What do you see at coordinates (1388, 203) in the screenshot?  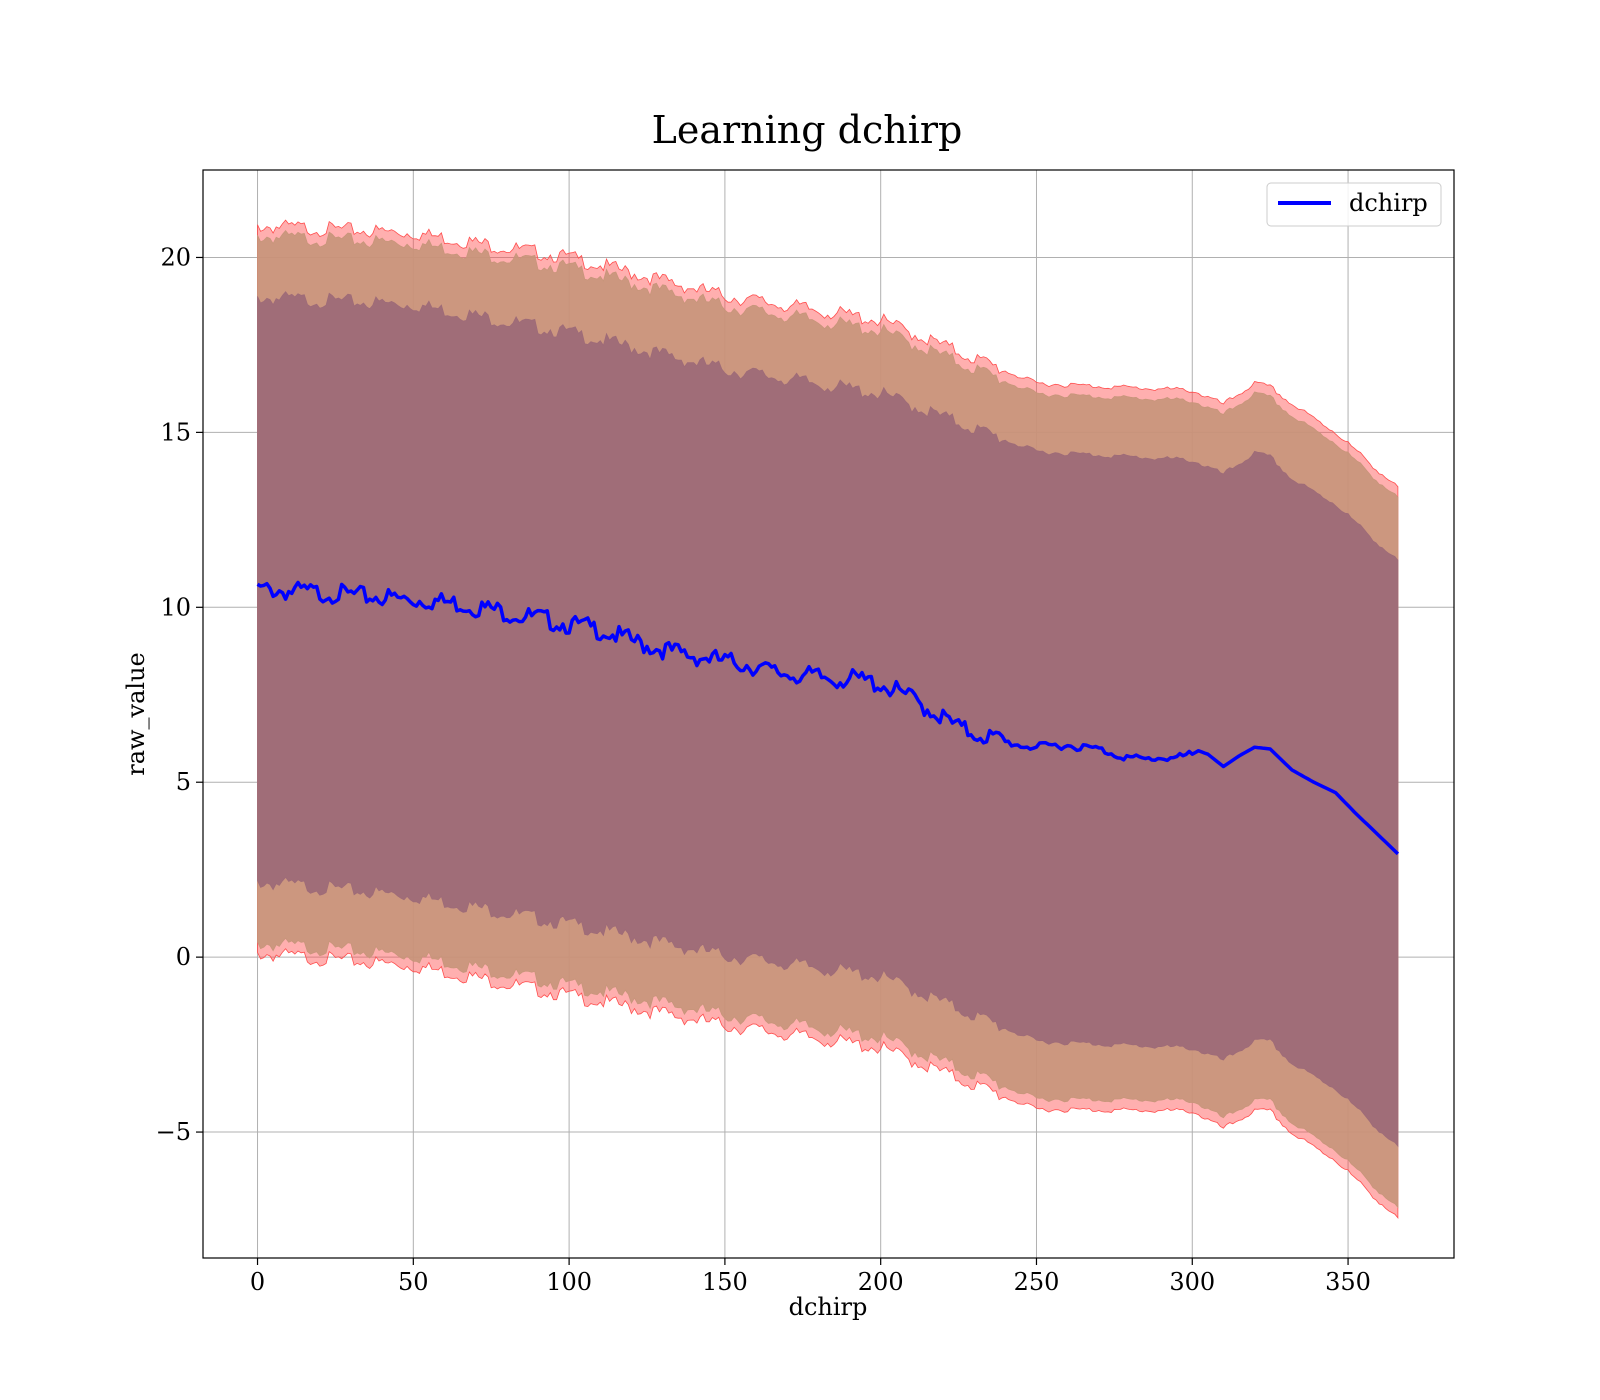 I see `legend-label: dchirp` at bounding box center [1388, 203].